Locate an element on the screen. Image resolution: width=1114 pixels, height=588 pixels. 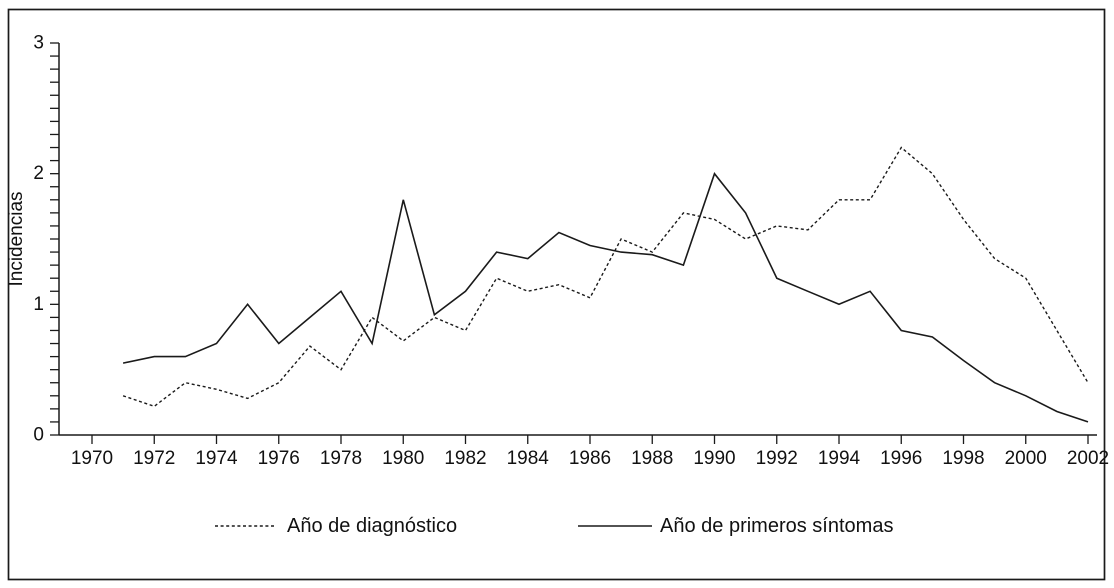
legend-label: Año de diagnóstico is located at coordinates (372, 526).